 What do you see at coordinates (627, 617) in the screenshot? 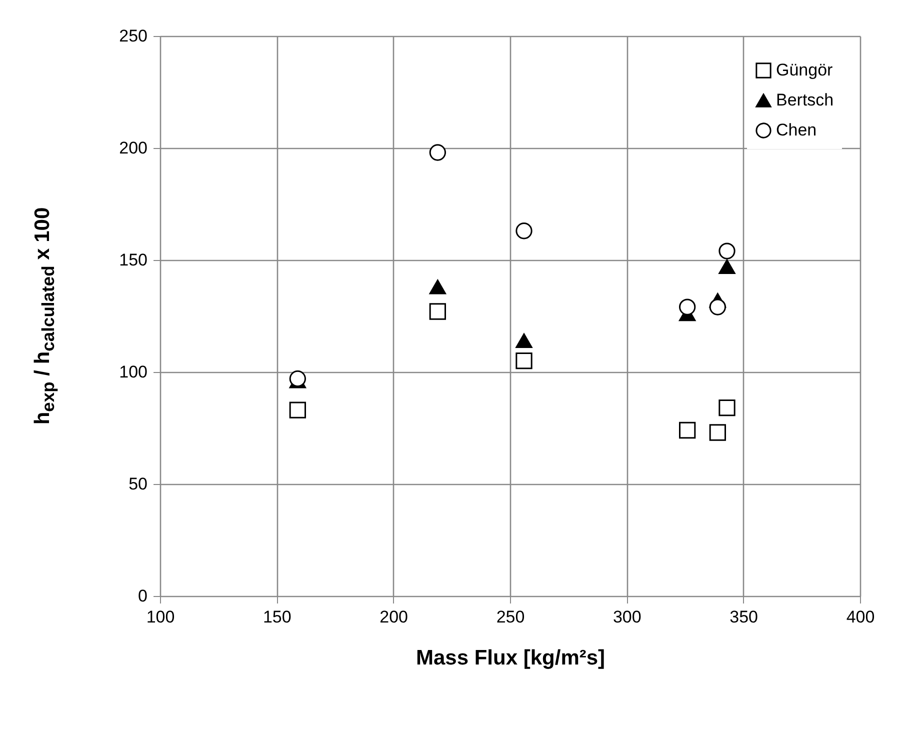
I see `x-tick-label: 300` at bounding box center [627, 617].